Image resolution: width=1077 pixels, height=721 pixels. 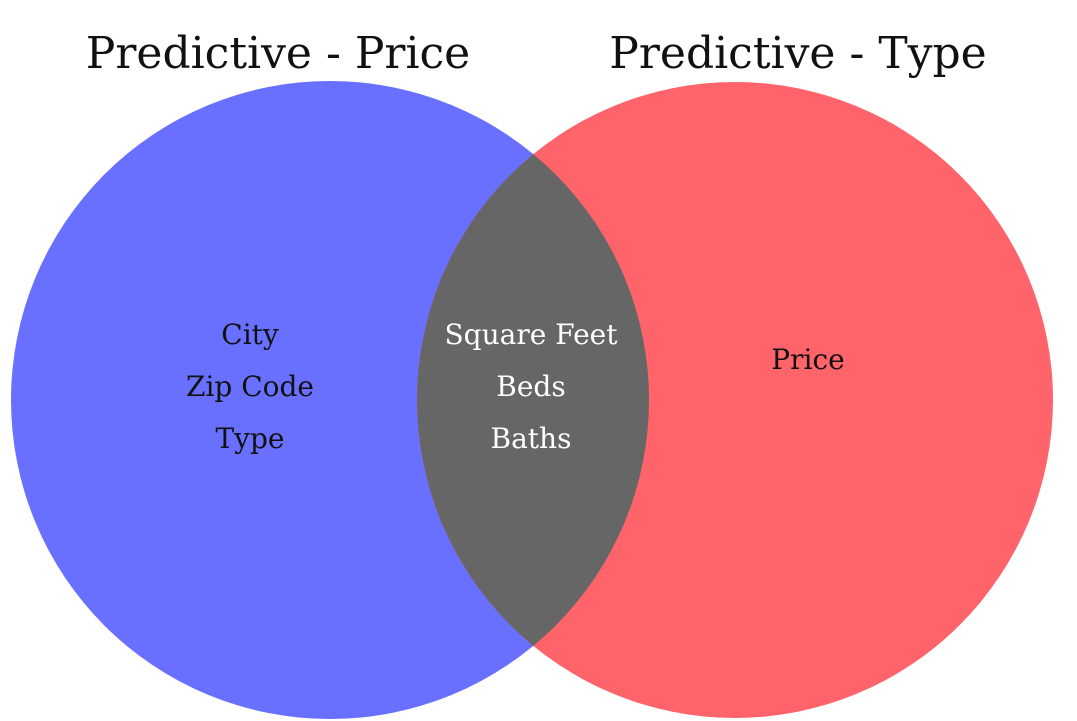 I want to click on intersection-item-square-feet: Square Feet, so click(x=532, y=334).